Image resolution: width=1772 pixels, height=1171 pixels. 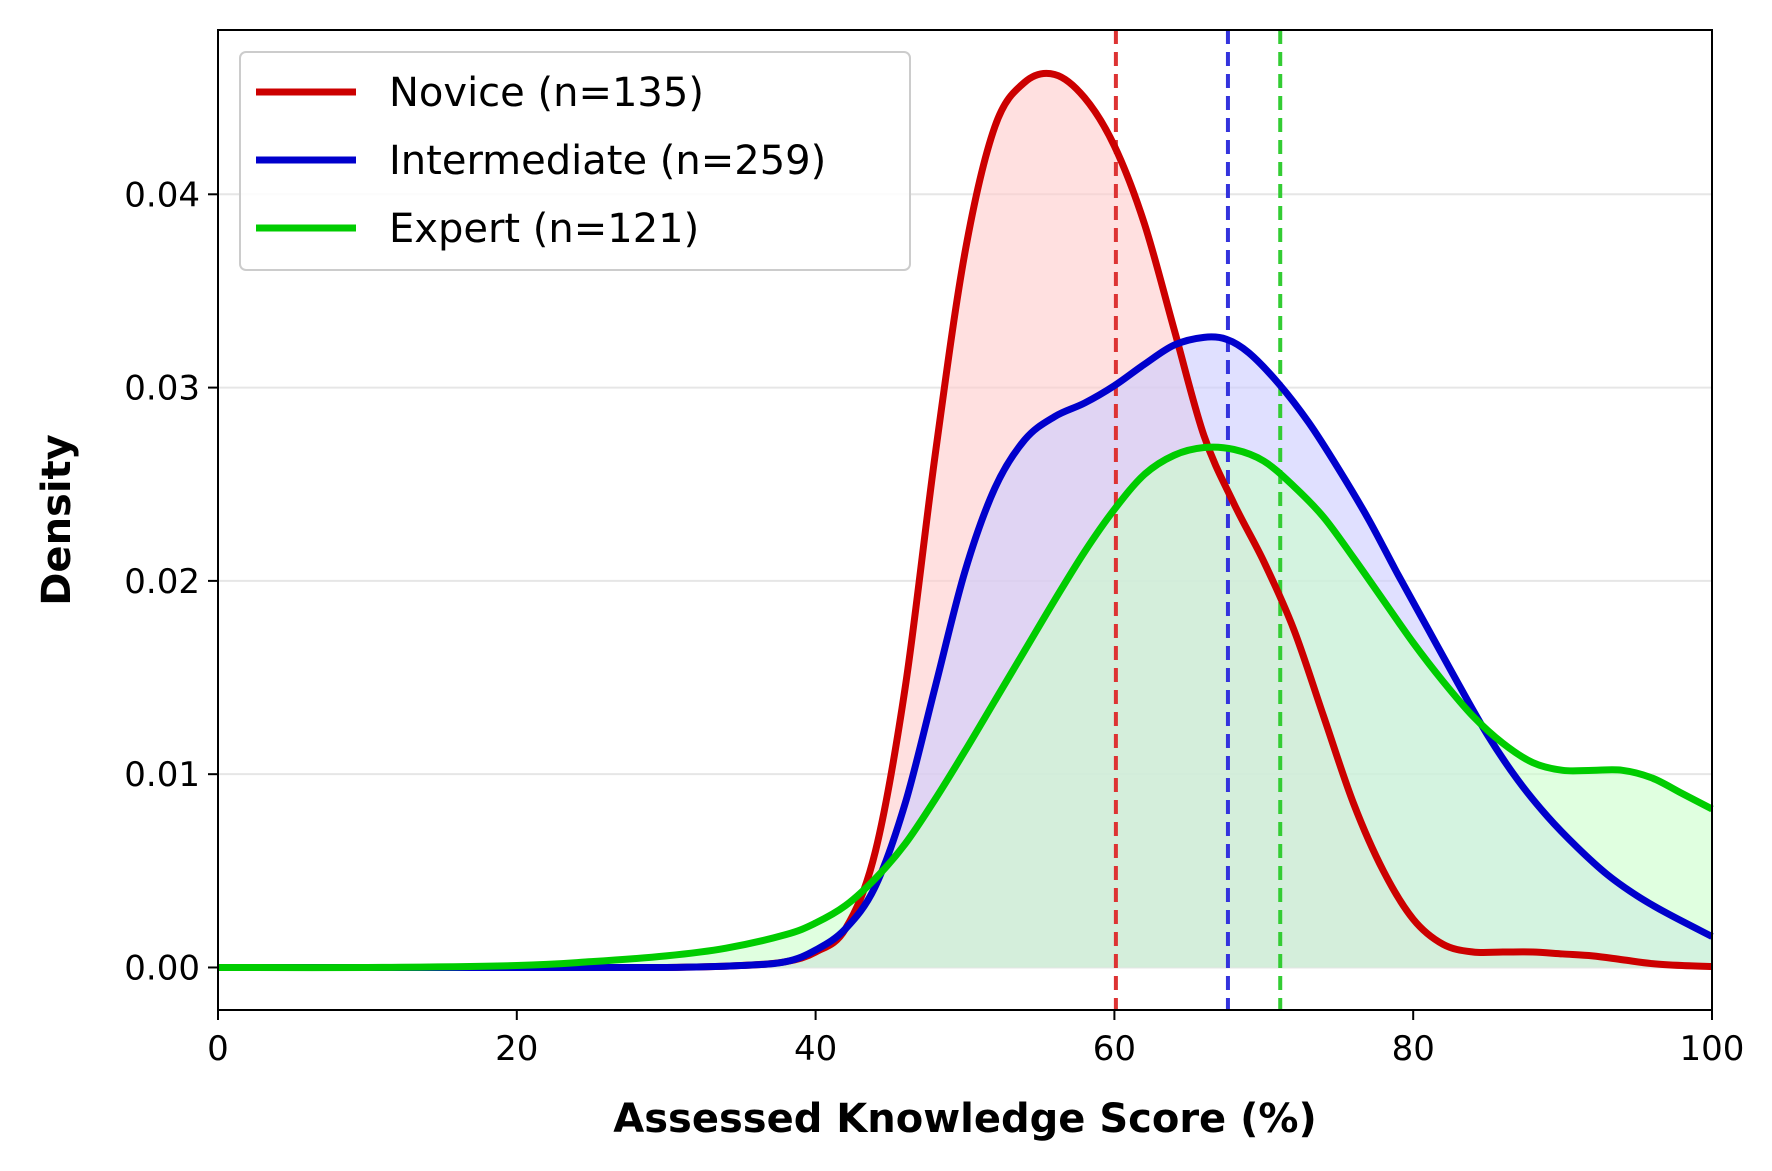 I want to click on legend-label-expert: Expert (n=121), so click(x=544, y=229).